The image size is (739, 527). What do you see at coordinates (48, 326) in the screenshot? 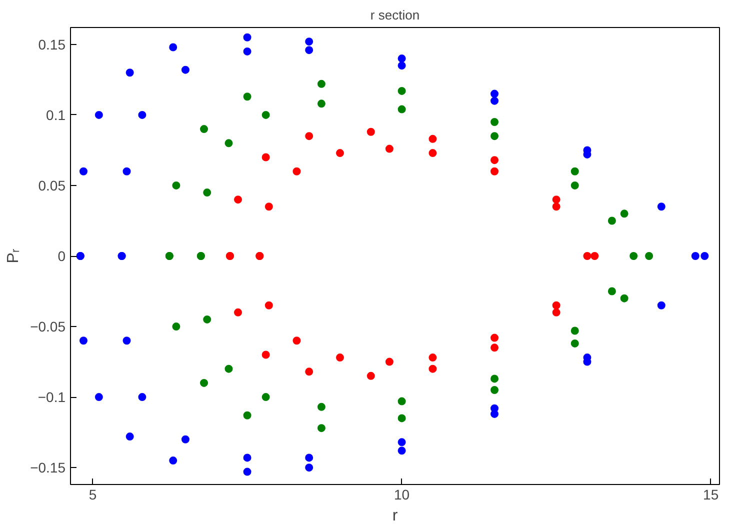
I see `y-tick-label: −0.05` at bounding box center [48, 326].